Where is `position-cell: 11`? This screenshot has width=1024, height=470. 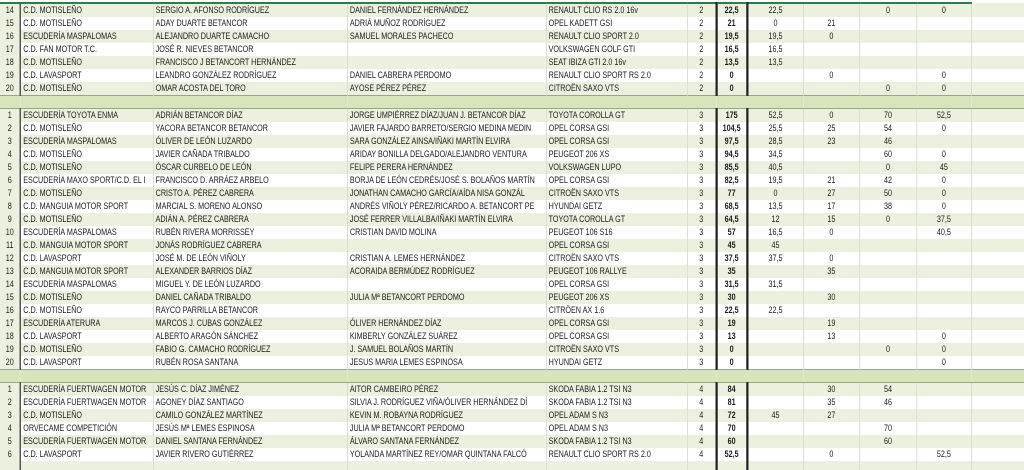 position-cell: 11 is located at coordinates (10, 245).